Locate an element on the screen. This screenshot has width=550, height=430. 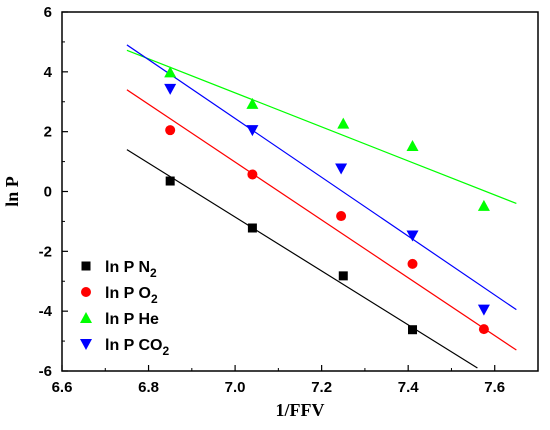
legend-label-ln-p-n2: ln P N2 is located at coordinates (131, 269).